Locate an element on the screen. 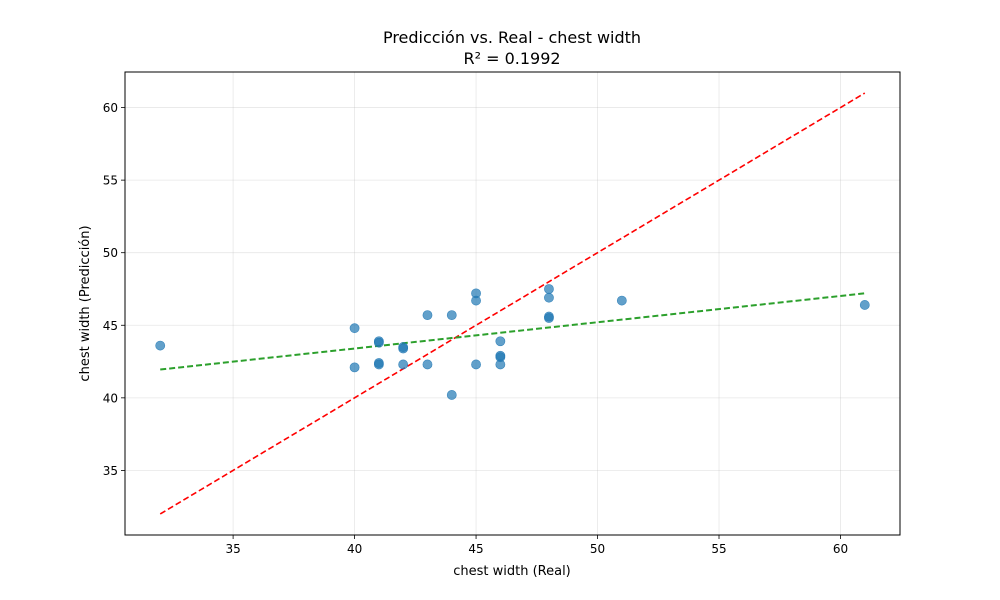  x-tick-label: 50 is located at coordinates (597, 549).